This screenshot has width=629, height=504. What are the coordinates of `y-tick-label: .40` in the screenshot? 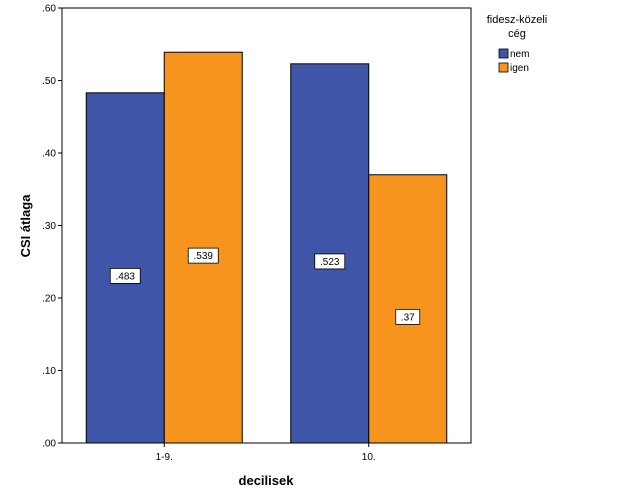 It's located at (49, 154).